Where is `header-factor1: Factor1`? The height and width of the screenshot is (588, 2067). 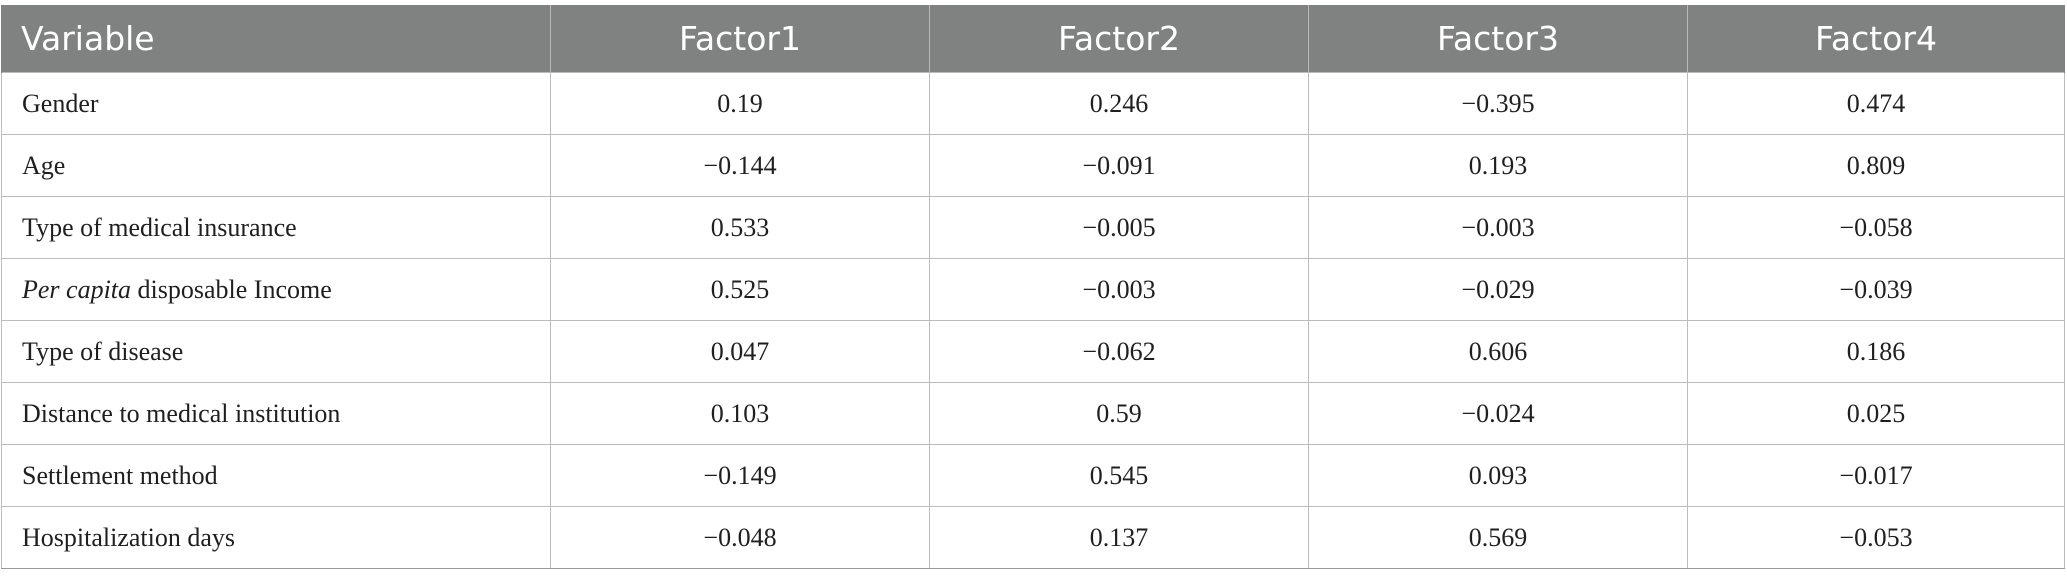
header-factor1: Factor1 is located at coordinates (740, 39).